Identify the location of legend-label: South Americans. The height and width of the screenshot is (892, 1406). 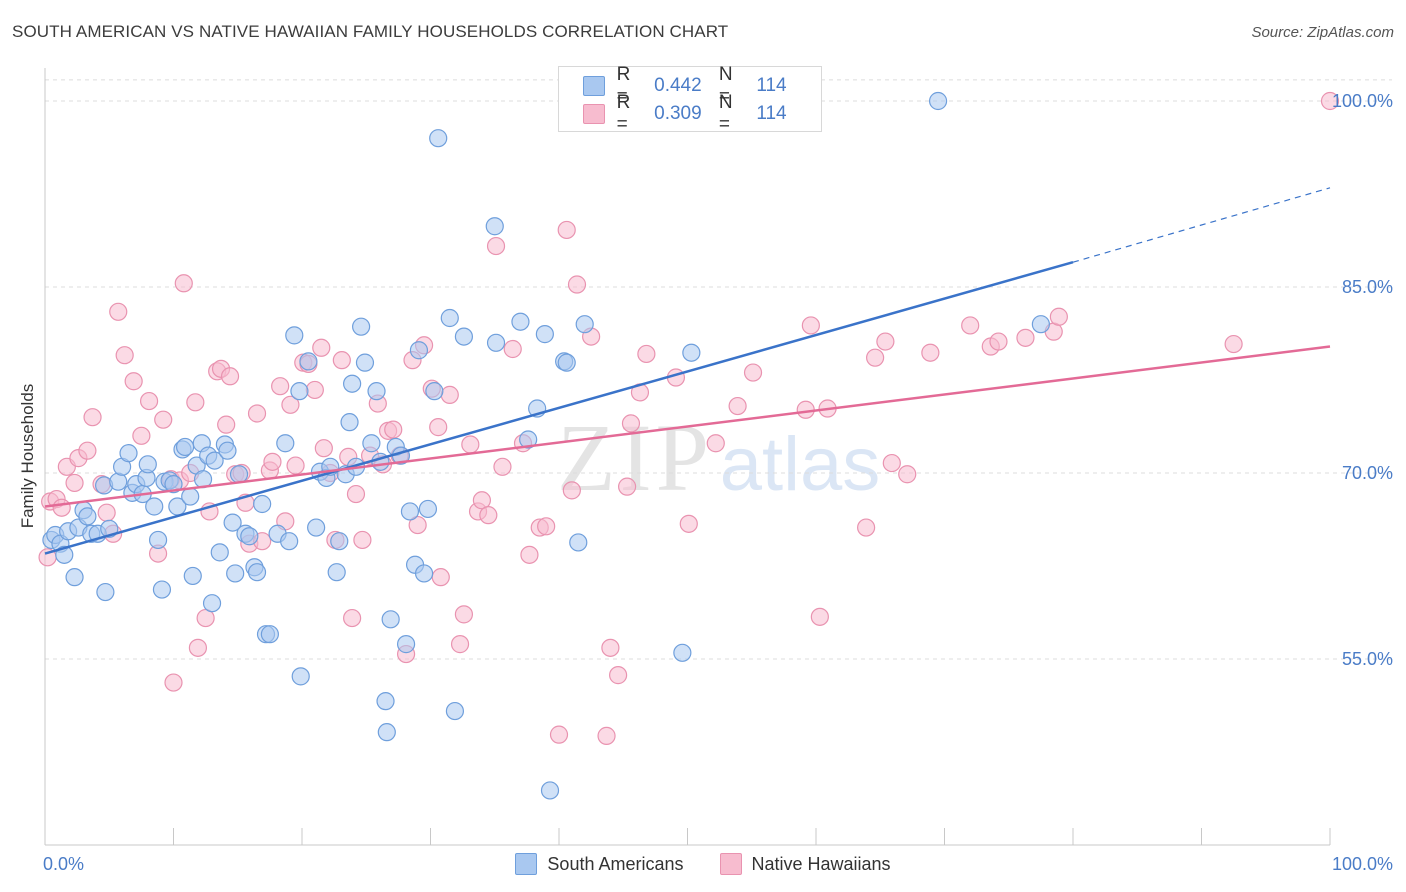
(615, 863).